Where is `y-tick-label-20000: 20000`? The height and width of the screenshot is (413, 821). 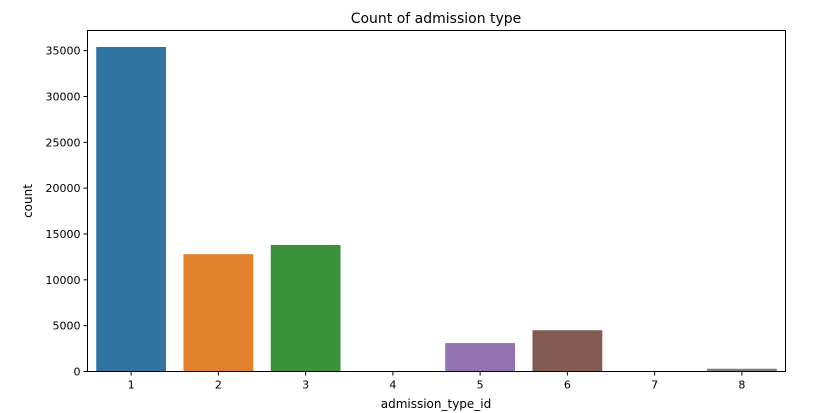 y-tick-label-20000: 20000 is located at coordinates (63, 188).